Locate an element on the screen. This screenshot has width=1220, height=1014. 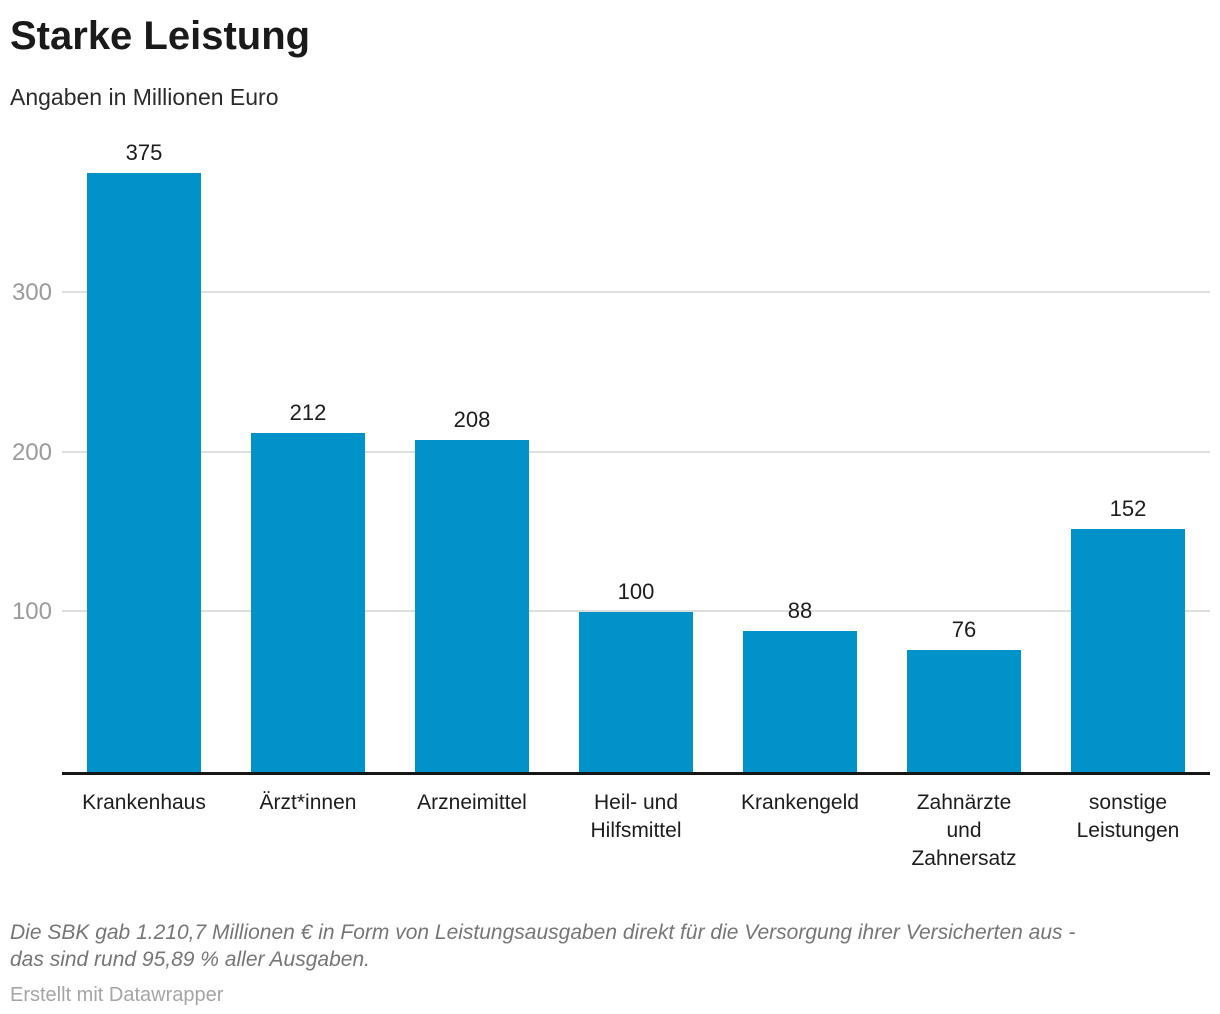
bar-slot: 208 is located at coordinates (472, 452).